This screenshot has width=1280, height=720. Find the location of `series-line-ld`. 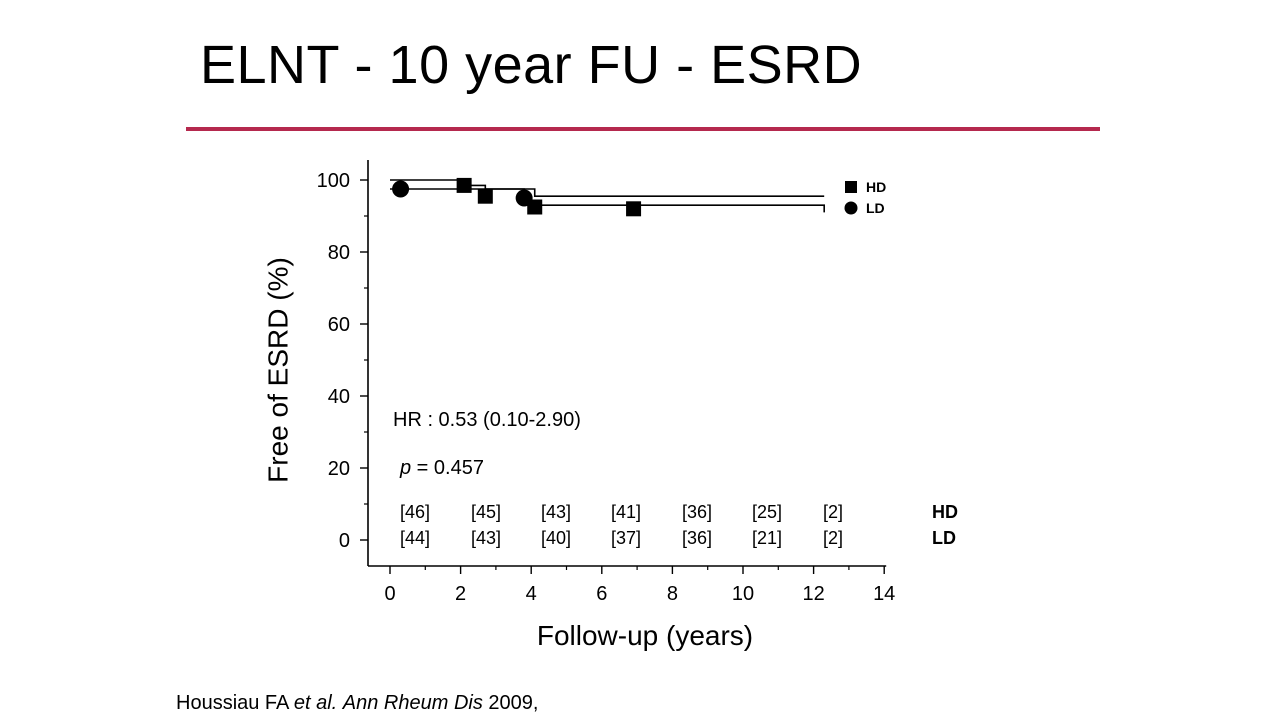

series-line-ld is located at coordinates (607, 200).